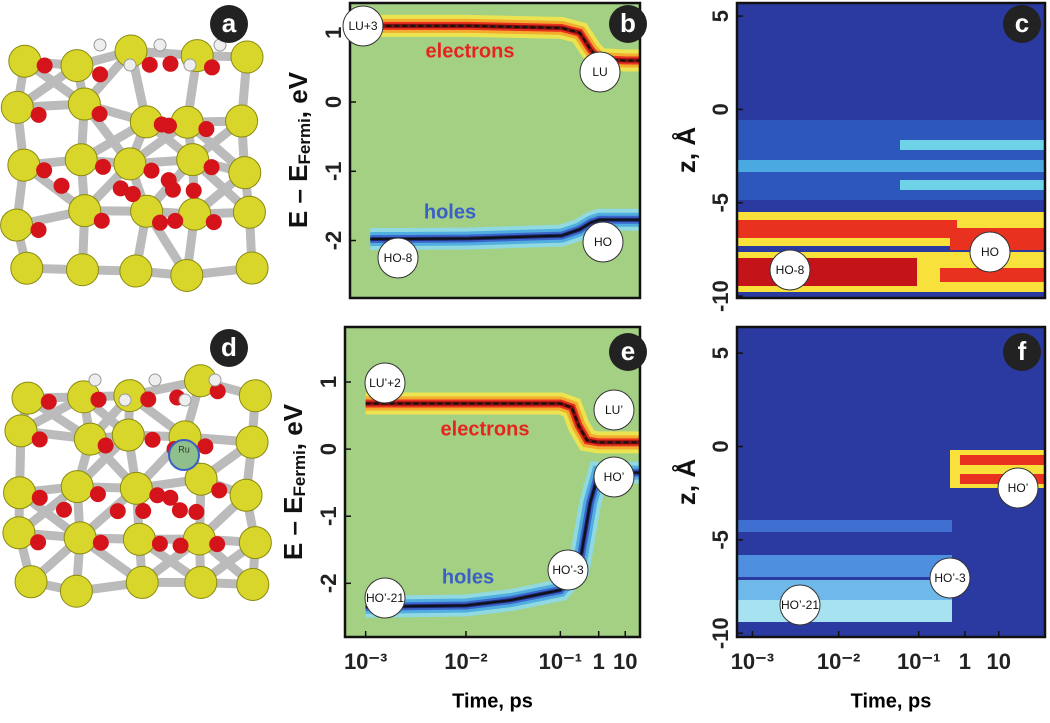 This screenshot has height=723, width=1050. I want to click on annotation: LU+3, so click(362, 26).